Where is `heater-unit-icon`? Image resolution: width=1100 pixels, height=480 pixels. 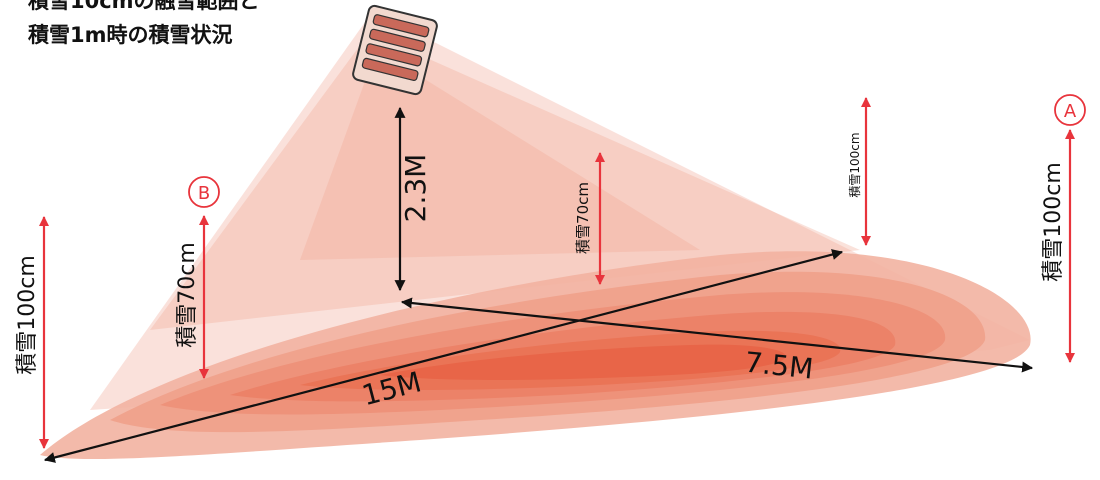 heater-unit-icon is located at coordinates (395, 50).